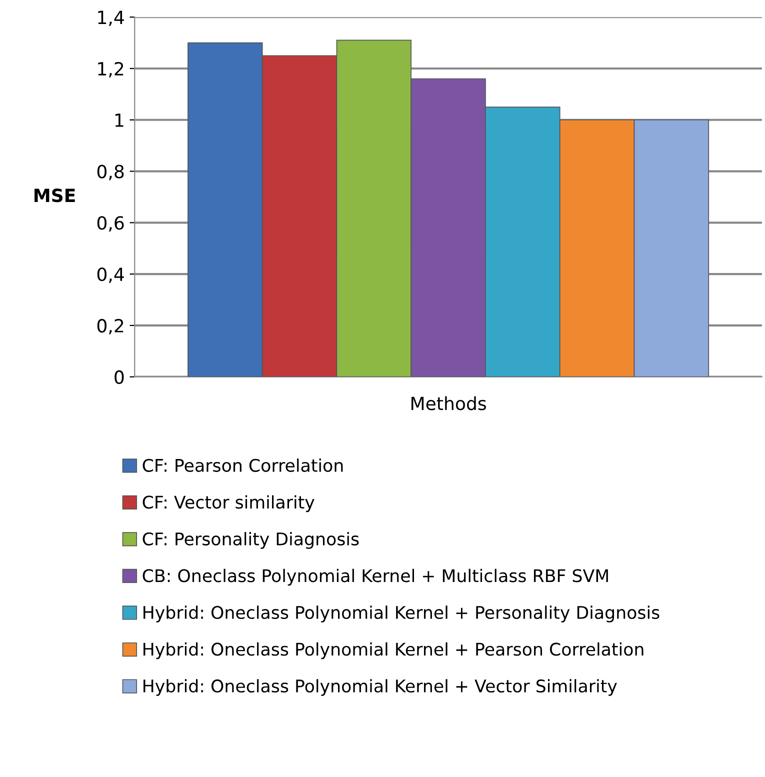  I want to click on legend-label: CF: Pearson Correlation, so click(242, 465).